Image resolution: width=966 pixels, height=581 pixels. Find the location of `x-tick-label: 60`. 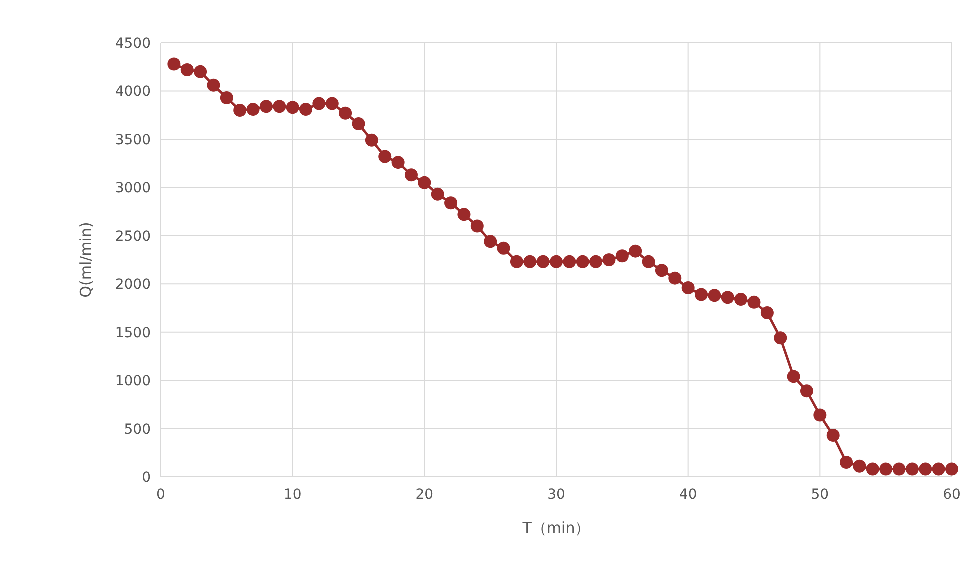

x-tick-label: 60 is located at coordinates (952, 495).